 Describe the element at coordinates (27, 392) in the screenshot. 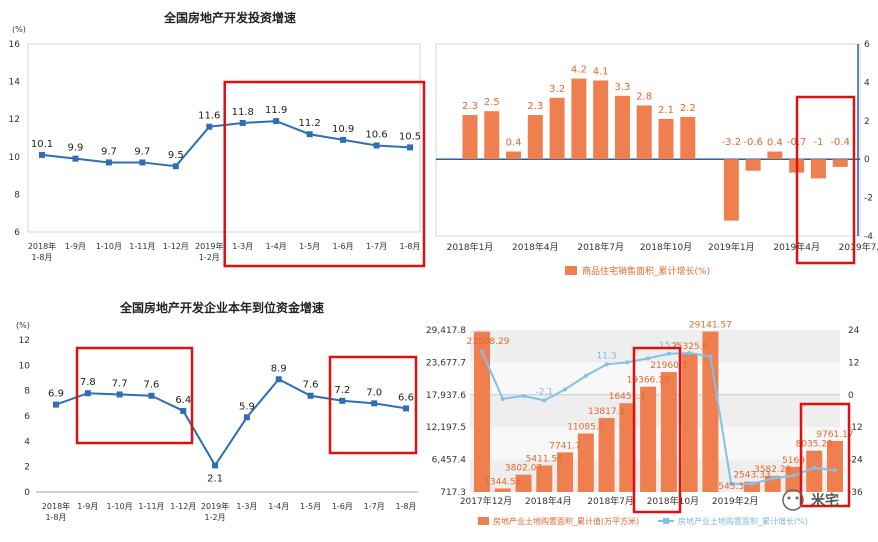

I see `y-tick-label: 8` at that location.